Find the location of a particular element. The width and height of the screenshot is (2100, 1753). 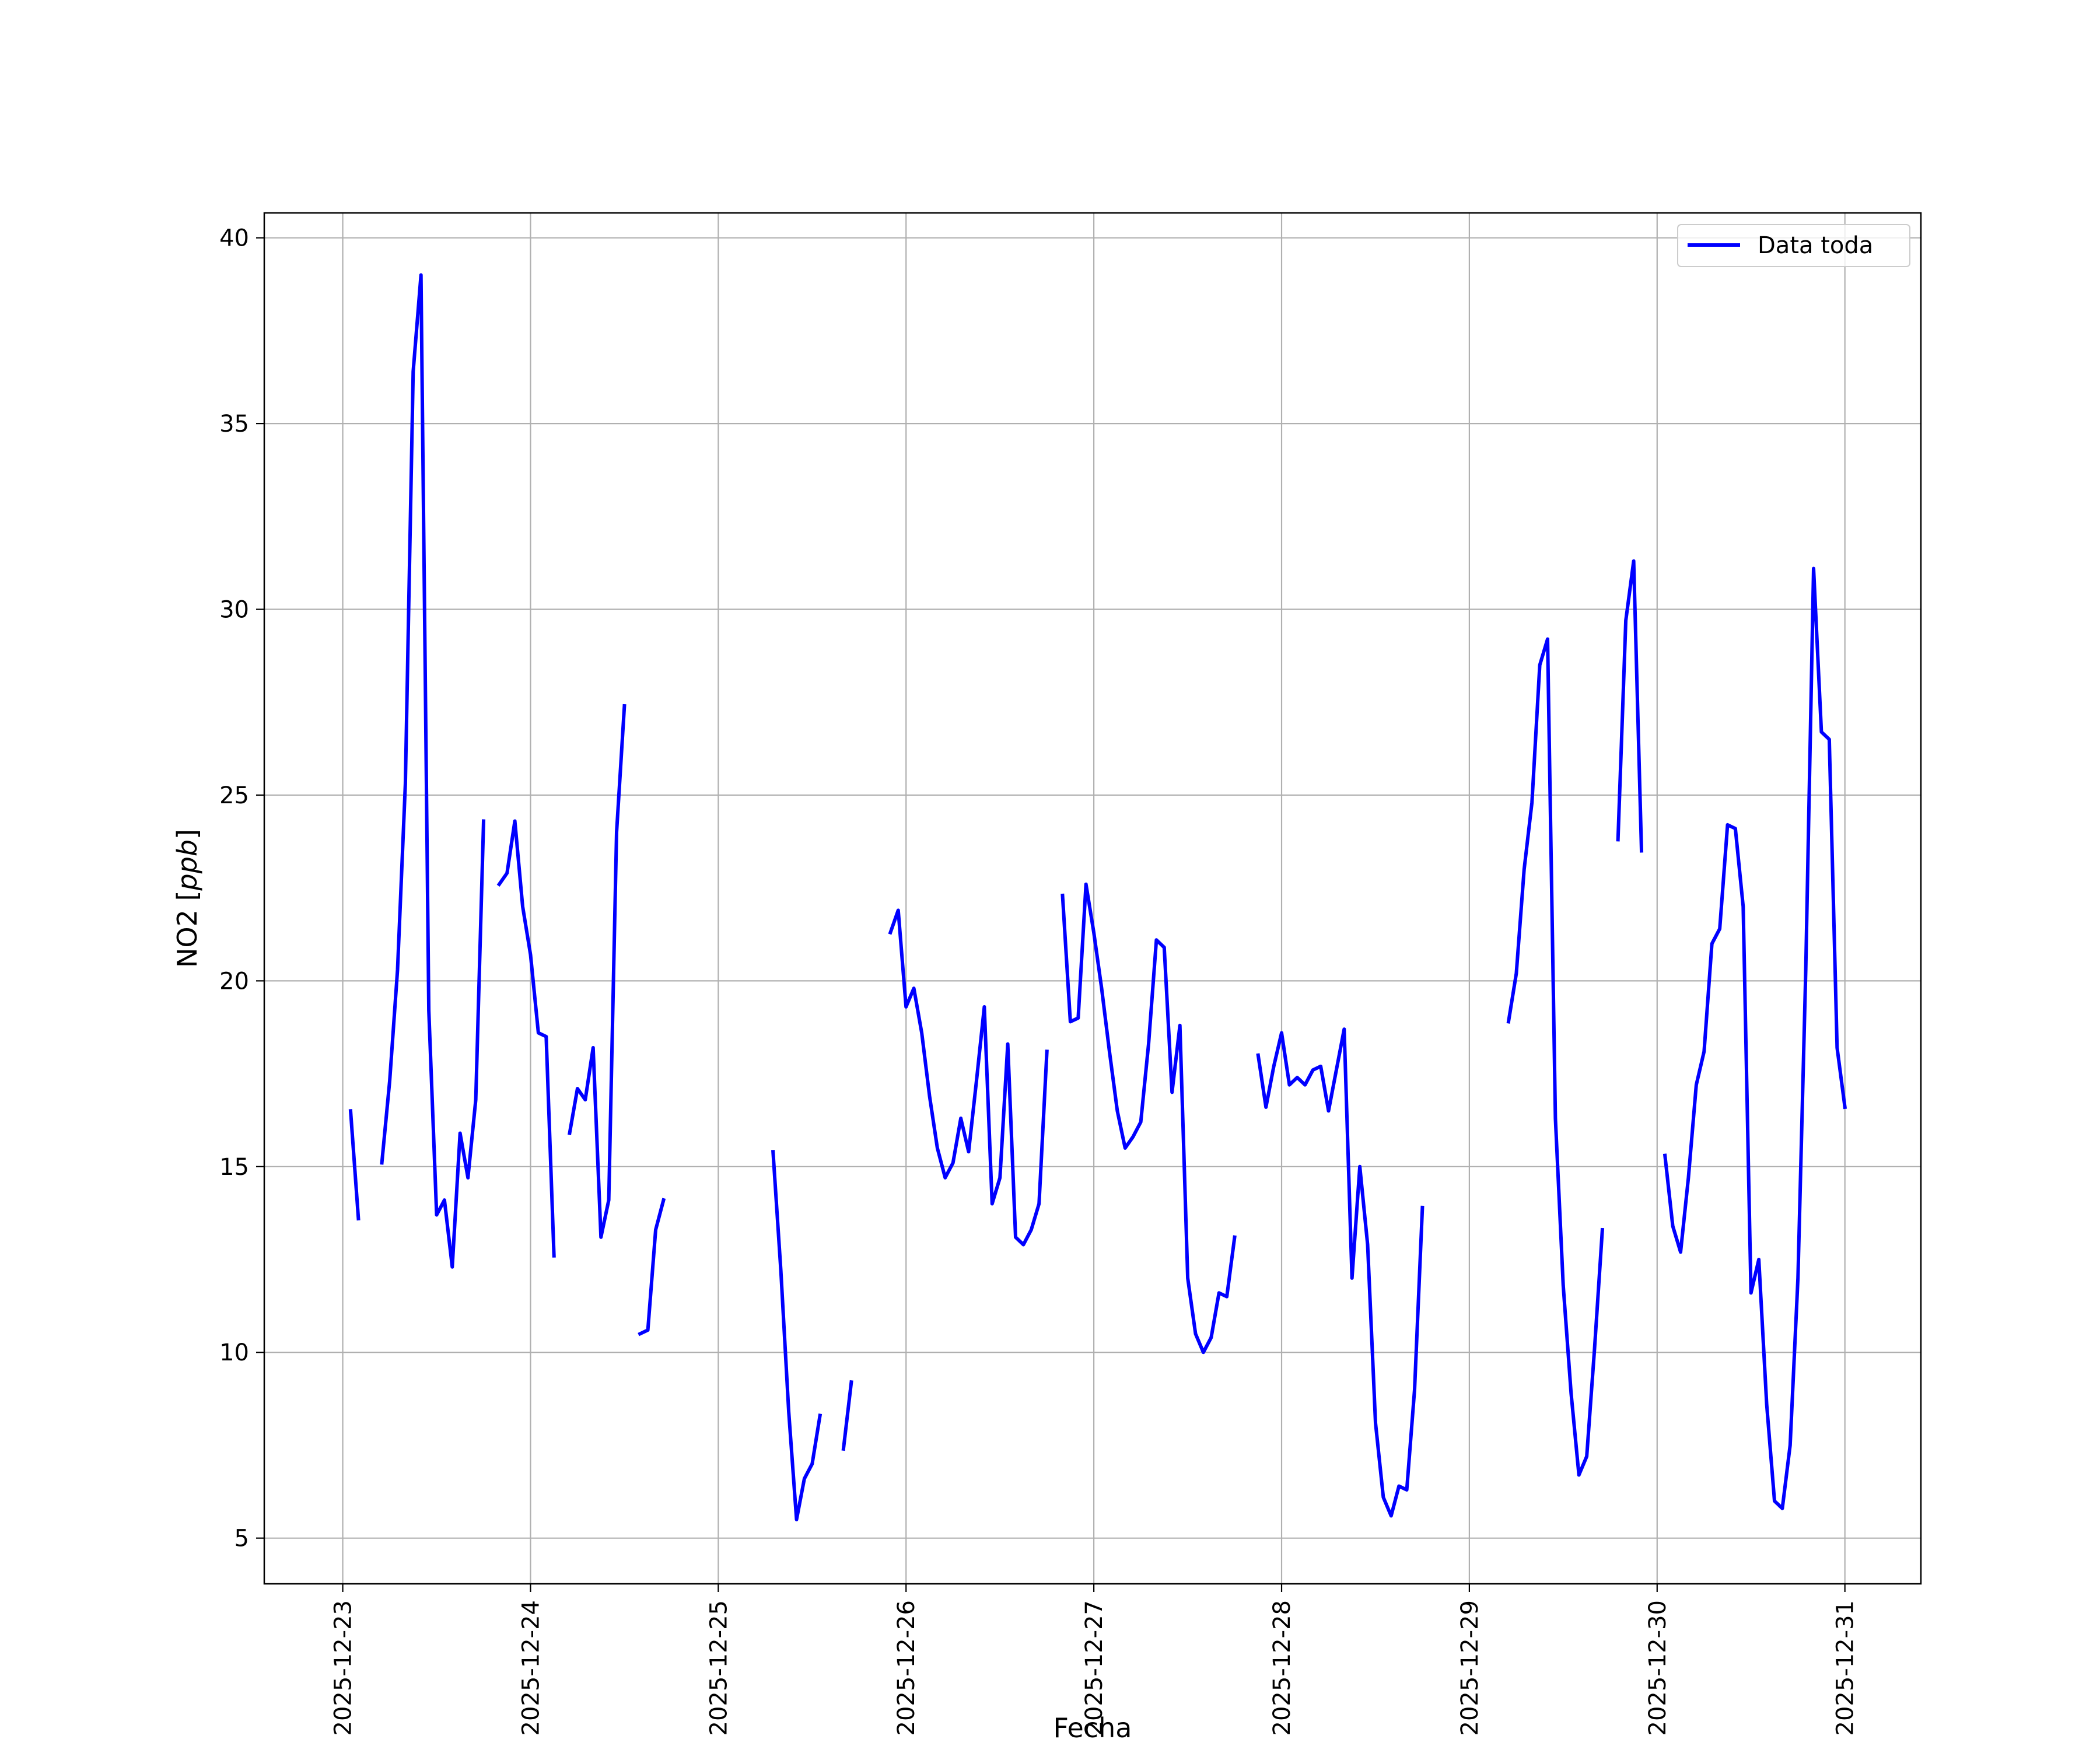

x-tick-label: 2025-12-27 is located at coordinates (1094, 1667).